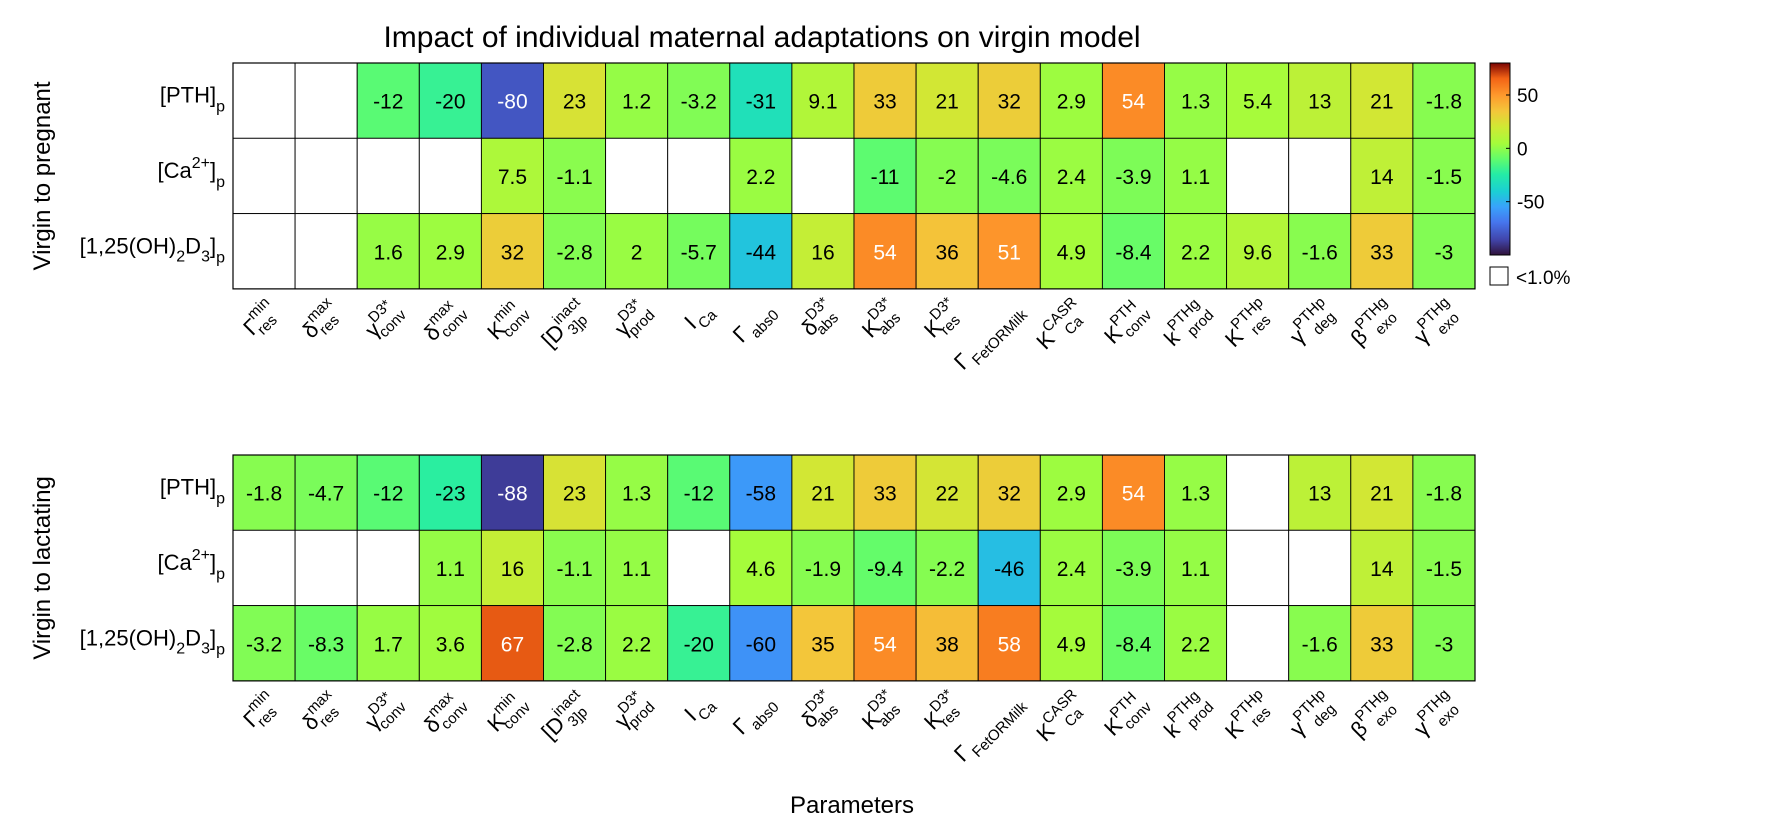  Describe the element at coordinates (946, 494) in the screenshot. I see `cell-value: 22` at that location.